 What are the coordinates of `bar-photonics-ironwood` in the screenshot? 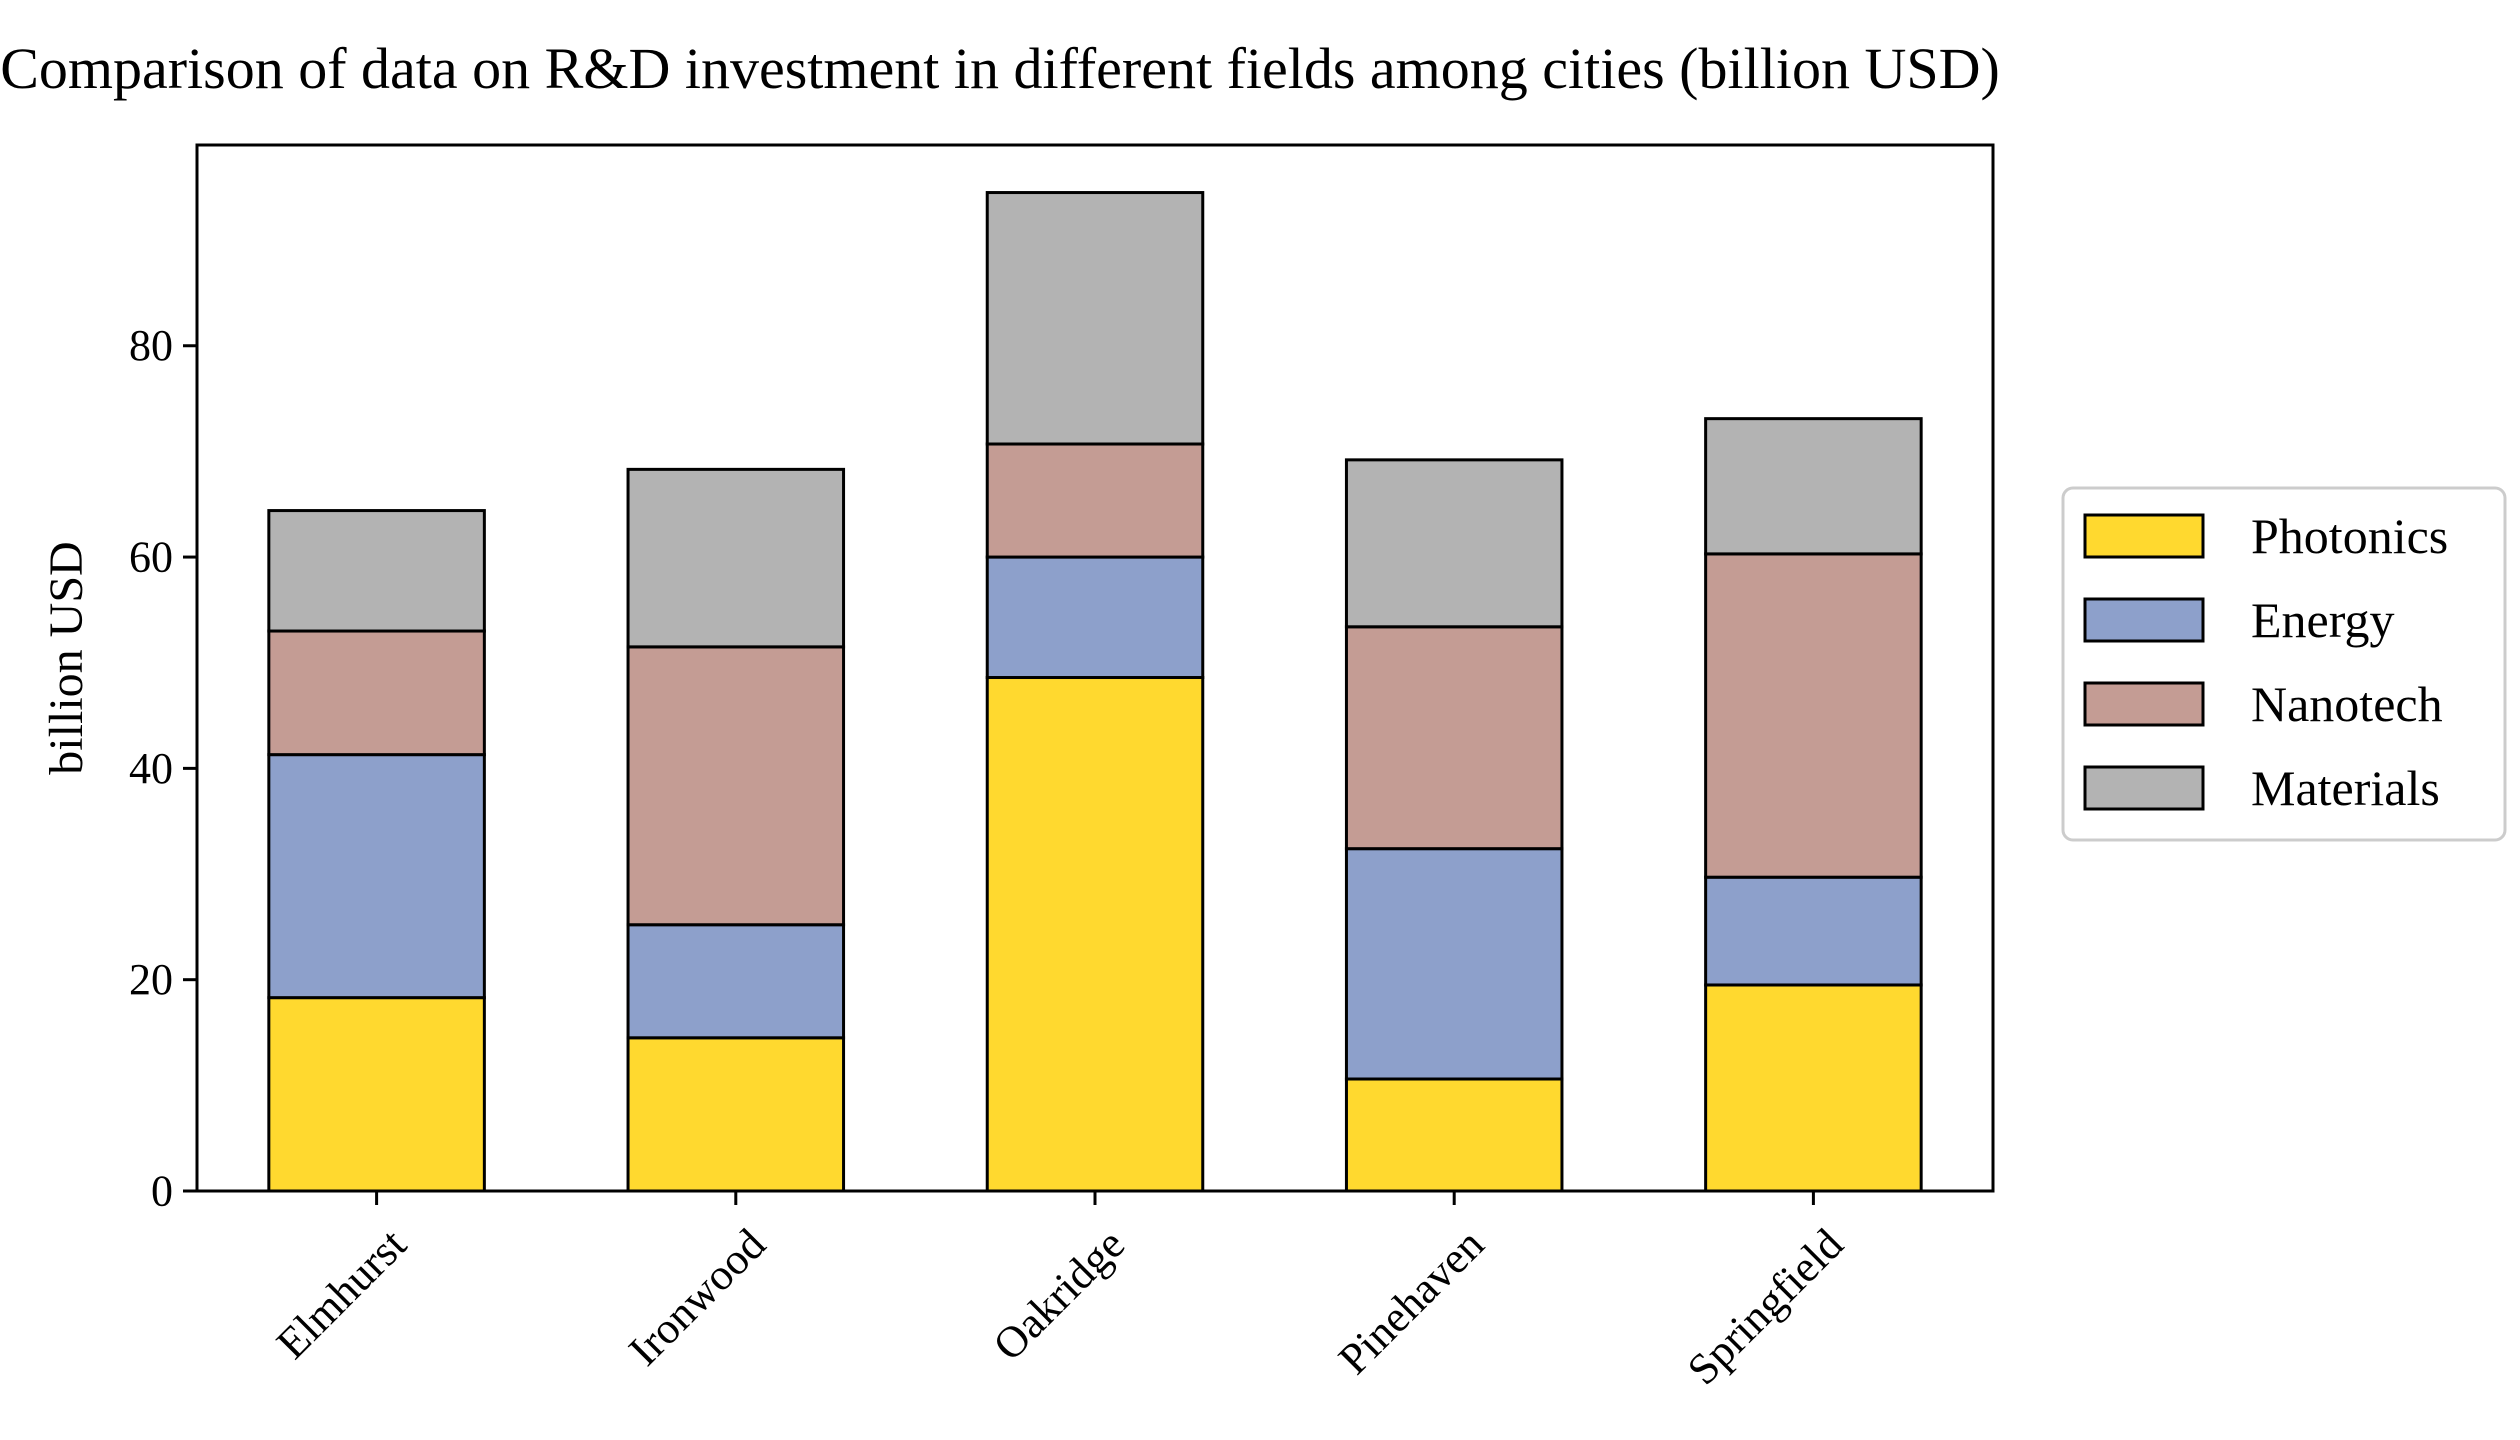 It's located at (736, 1114).